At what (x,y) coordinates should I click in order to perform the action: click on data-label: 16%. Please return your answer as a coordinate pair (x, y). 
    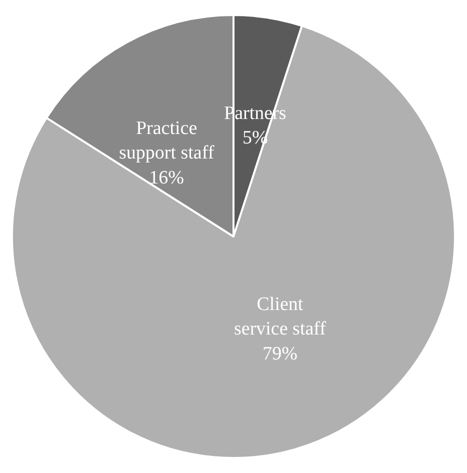
    Looking at the image, I should click on (166, 177).